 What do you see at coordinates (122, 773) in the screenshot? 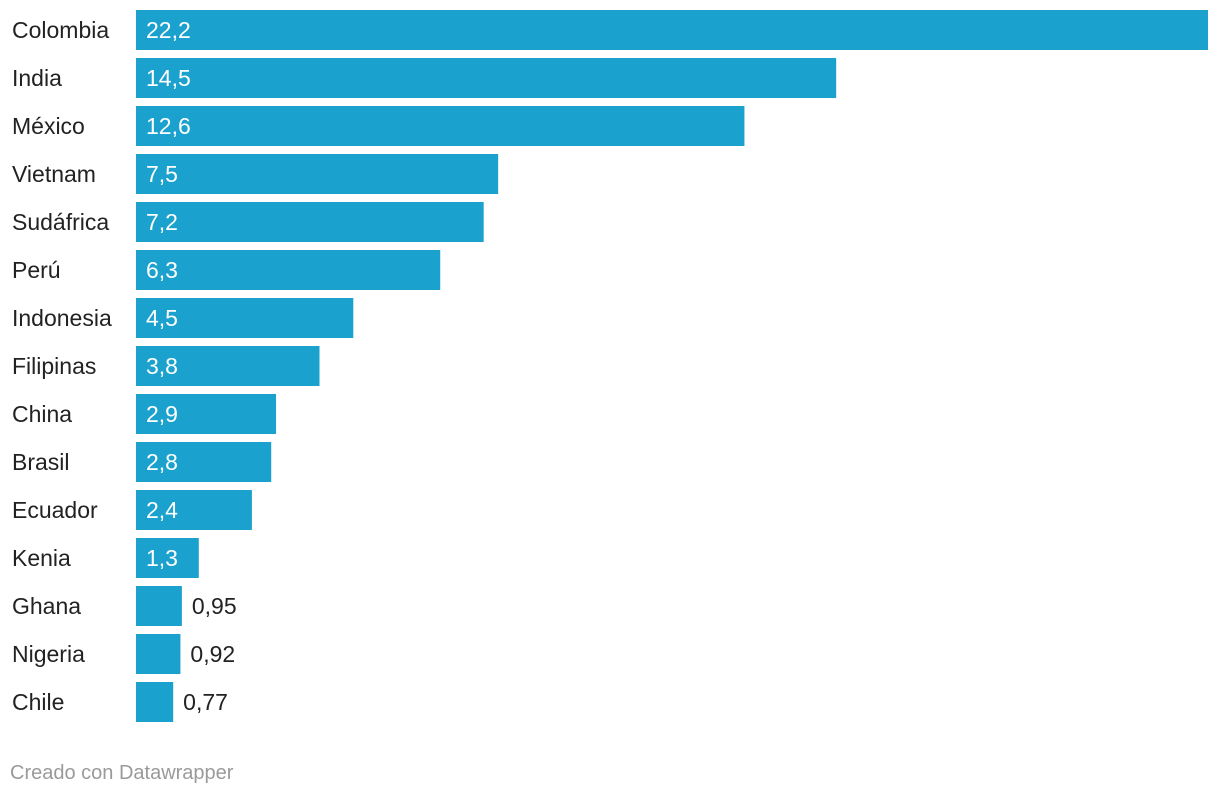
I see `credit-text: Creado con Datawrapper` at bounding box center [122, 773].